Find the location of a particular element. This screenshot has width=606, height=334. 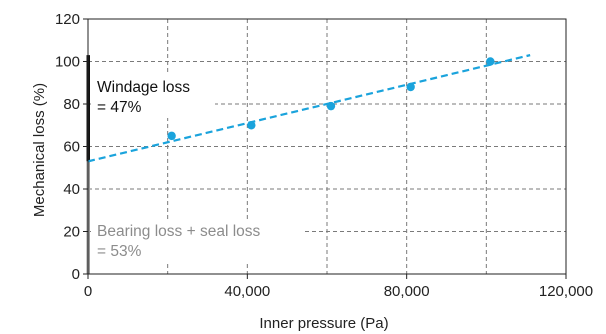

y-tick-label-2: 40 is located at coordinates (71, 189).